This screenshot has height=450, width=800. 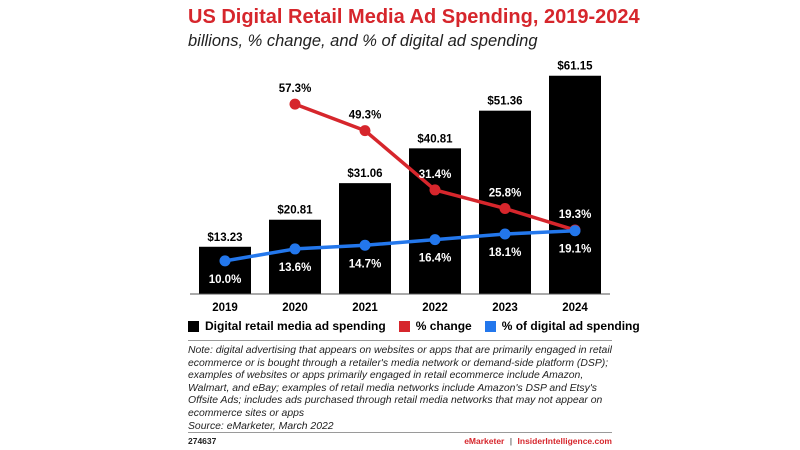 I want to click on share-point-2023, so click(x=505, y=234).